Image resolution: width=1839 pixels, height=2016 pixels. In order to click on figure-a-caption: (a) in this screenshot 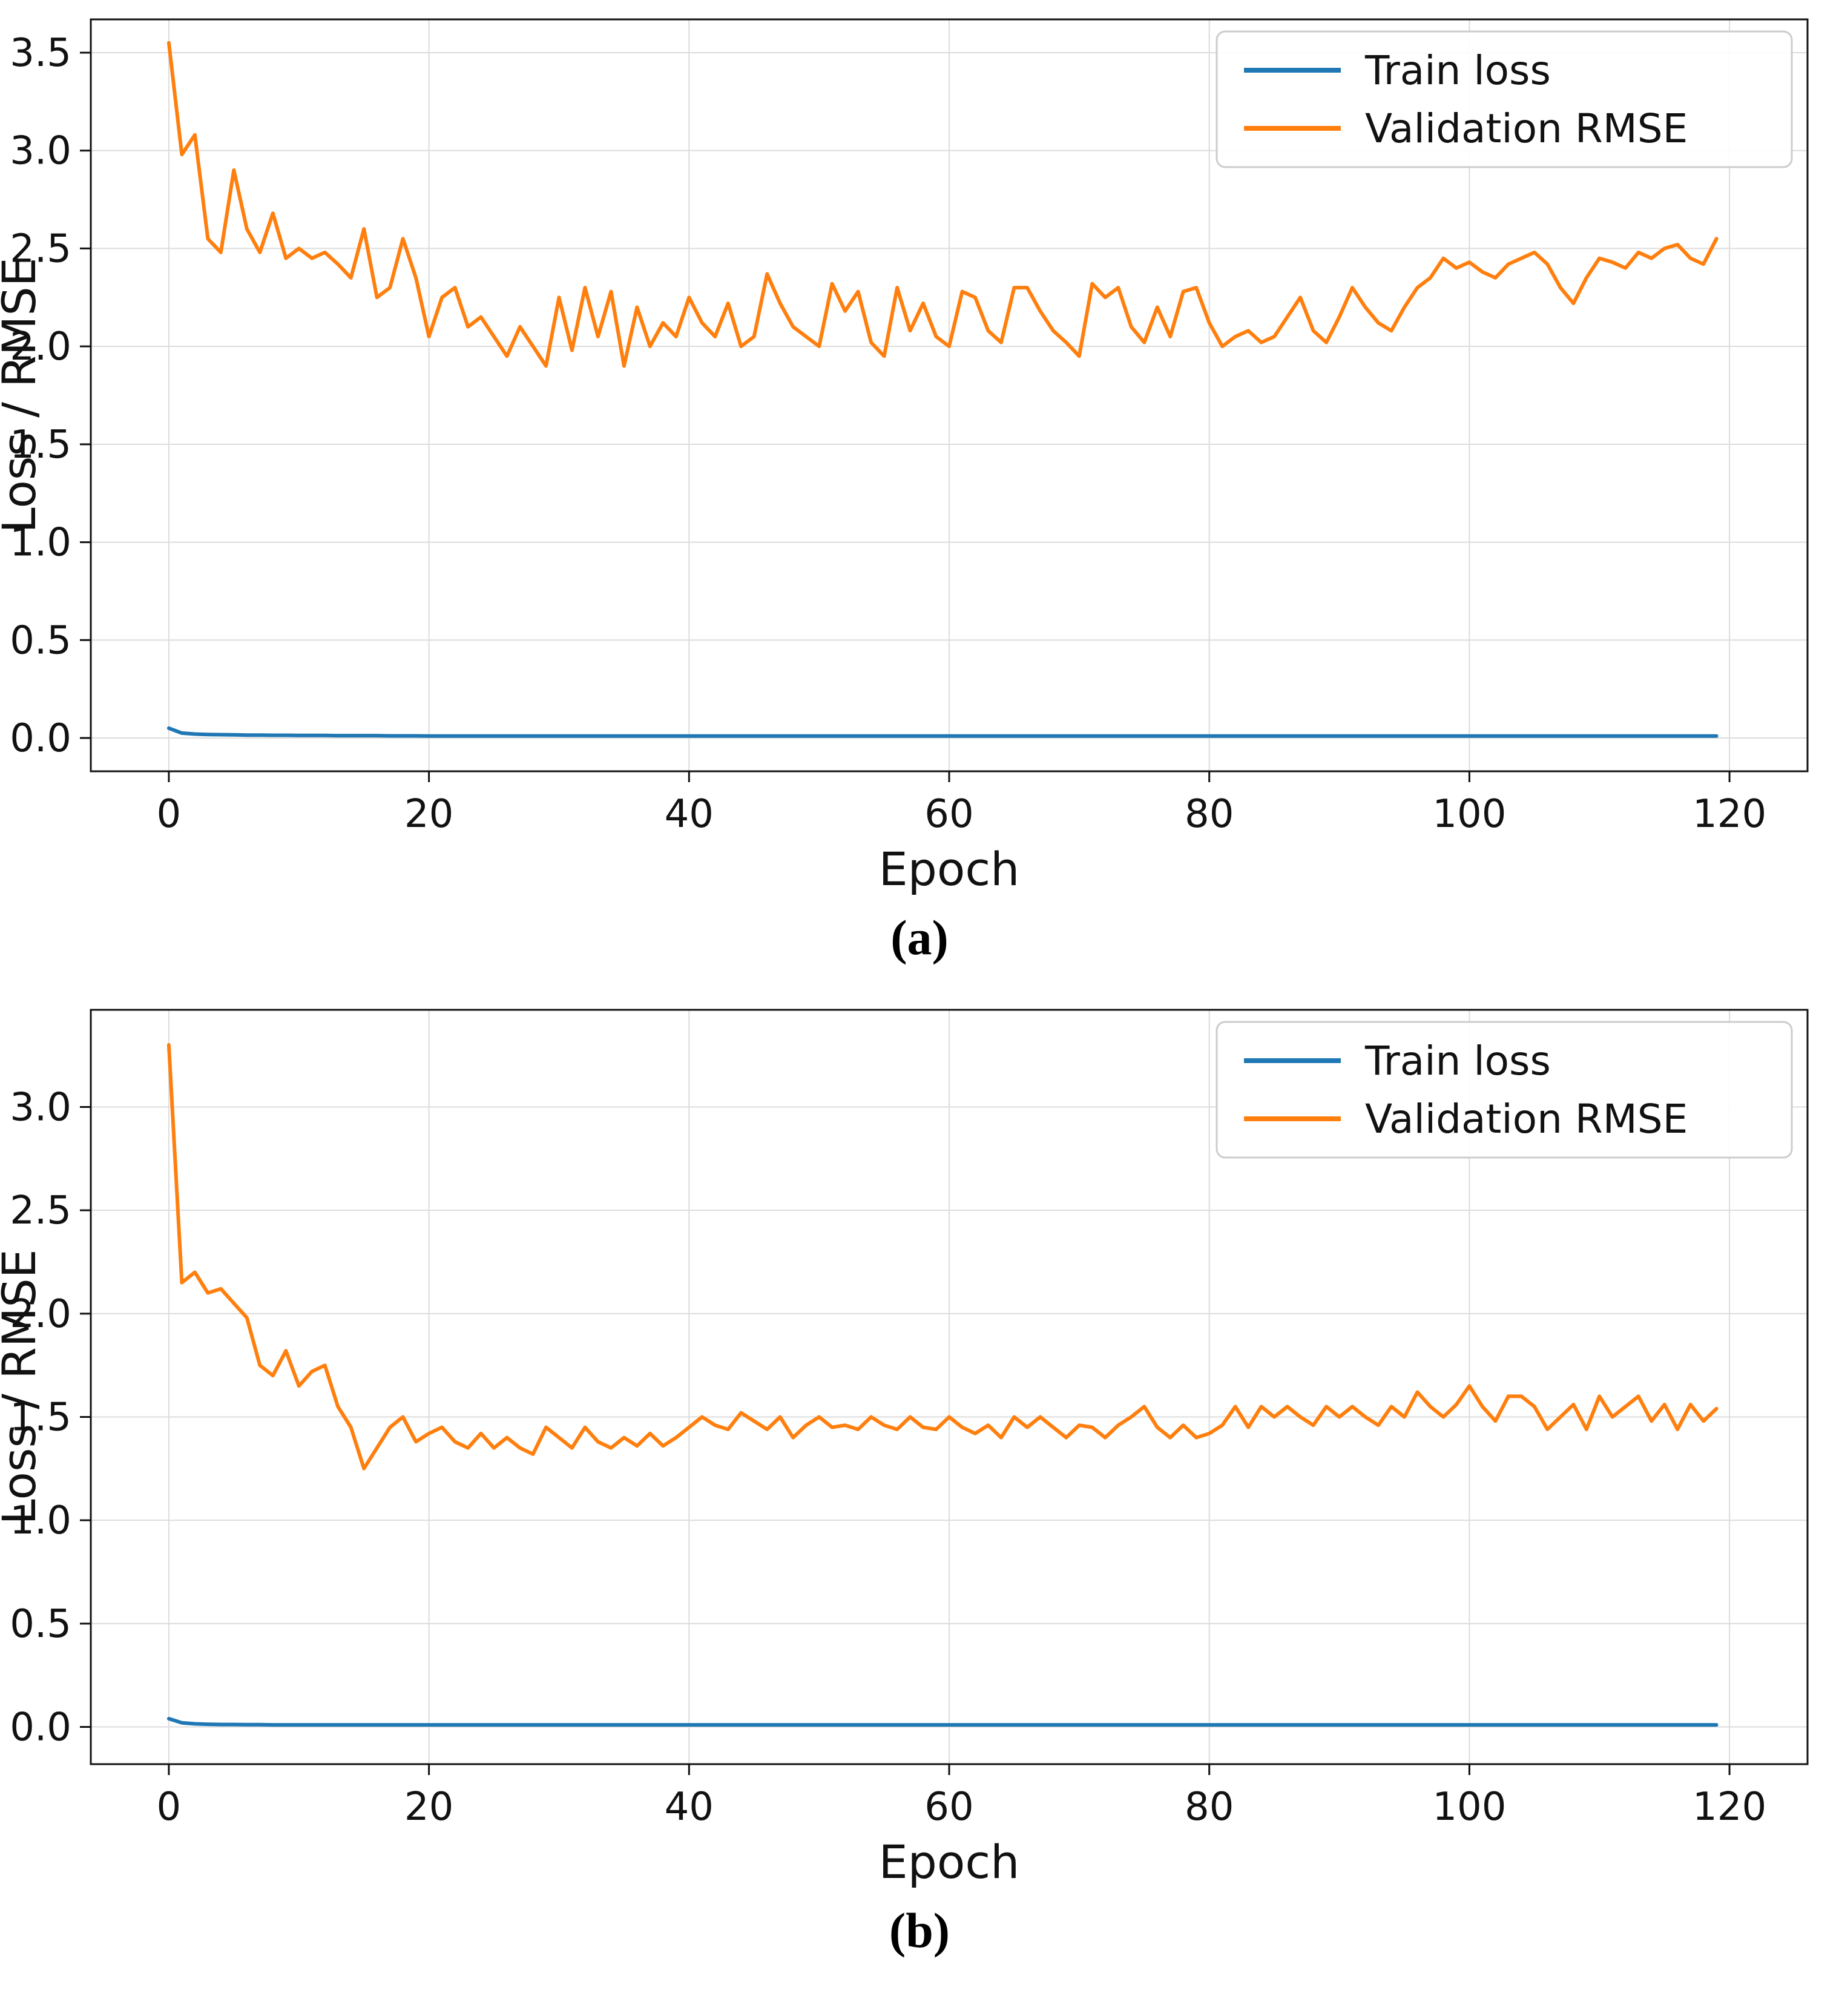, I will do `click(919, 937)`.